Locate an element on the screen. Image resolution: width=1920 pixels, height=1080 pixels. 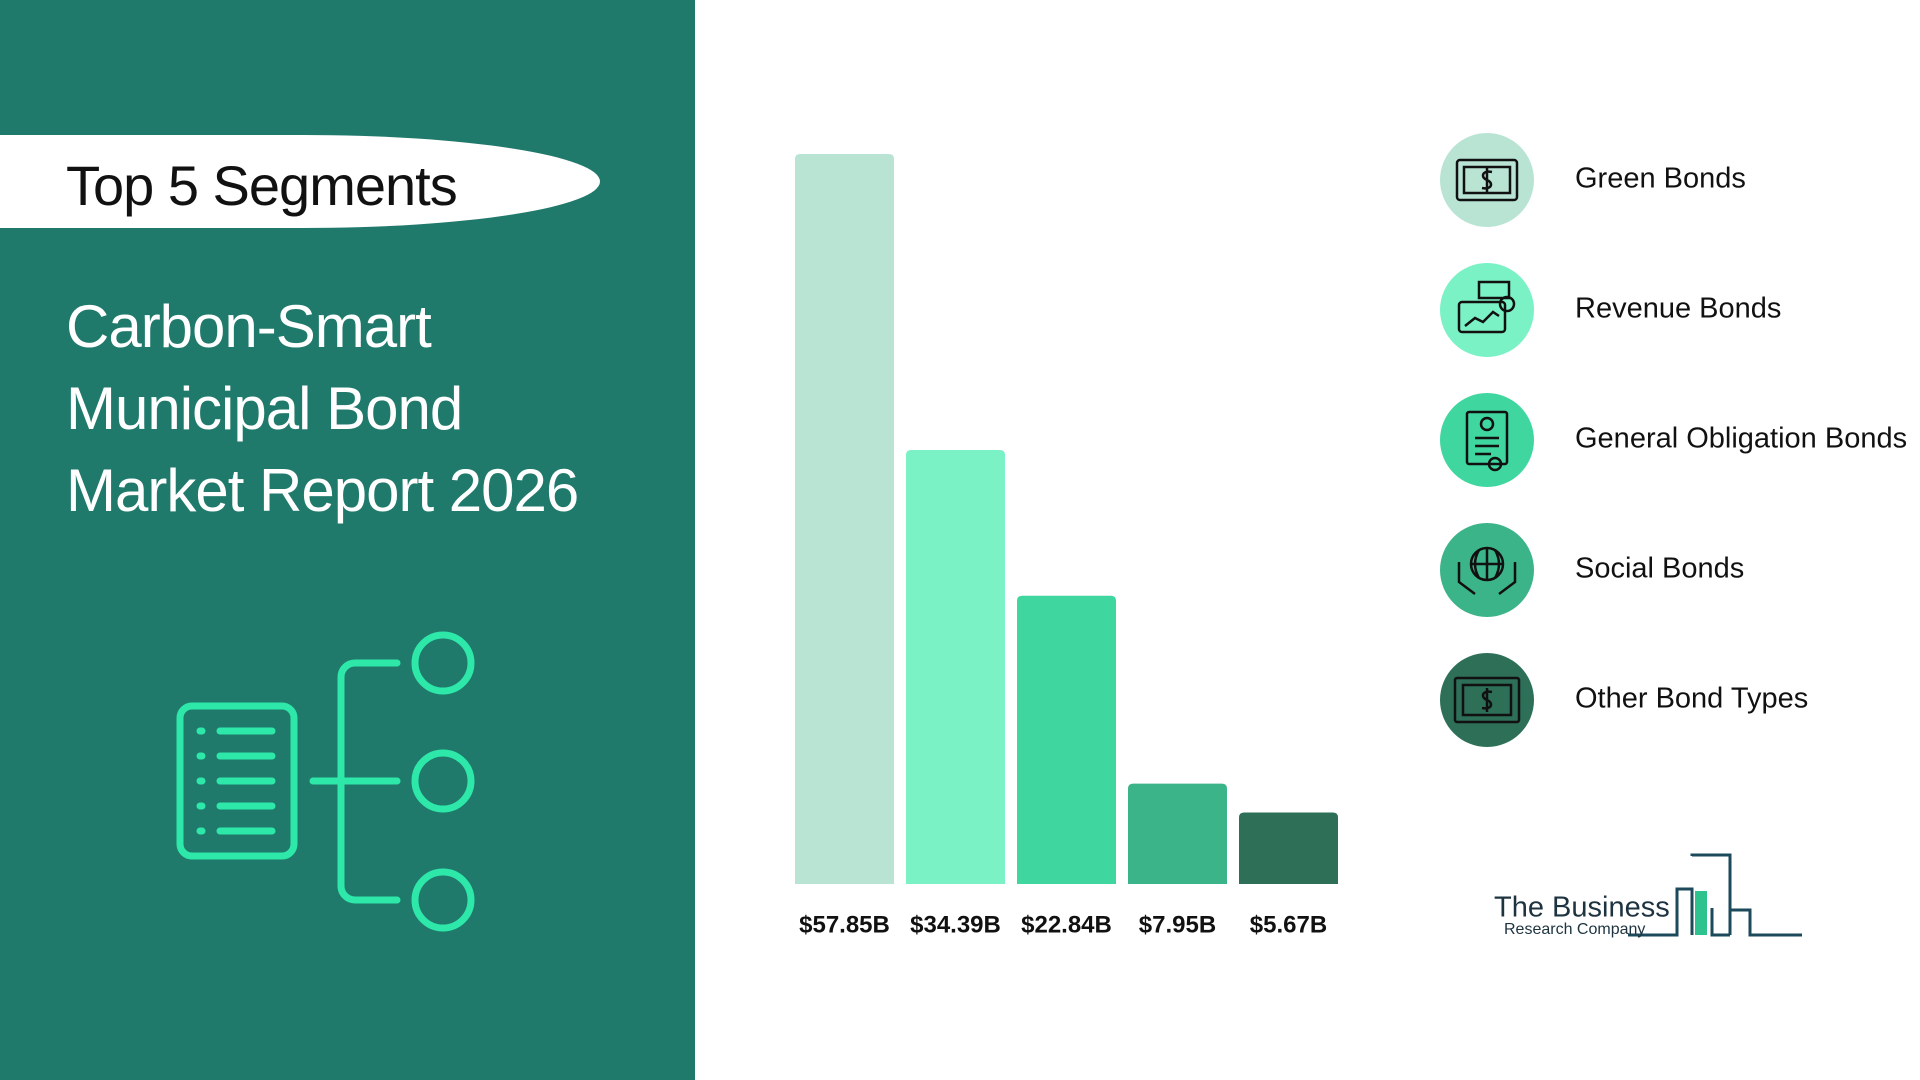
logo-line2: Research Company is located at coordinates (1574, 929).